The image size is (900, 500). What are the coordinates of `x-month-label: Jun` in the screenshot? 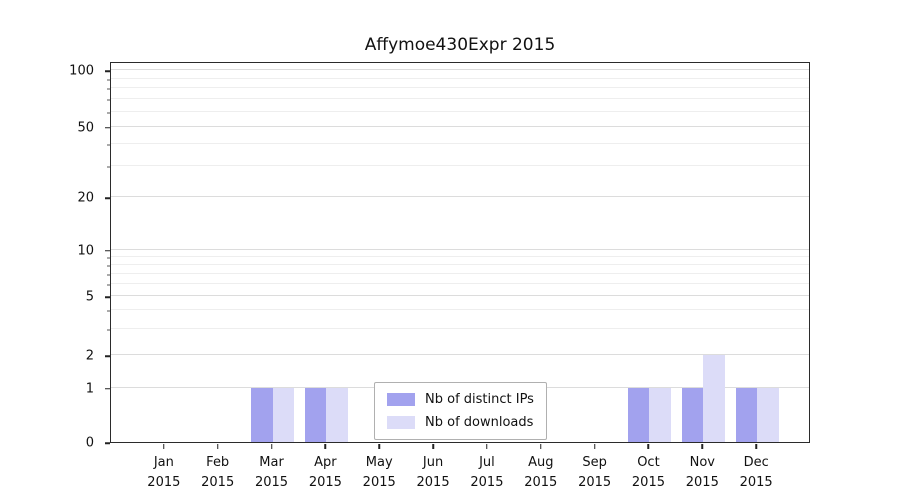 It's located at (433, 462).